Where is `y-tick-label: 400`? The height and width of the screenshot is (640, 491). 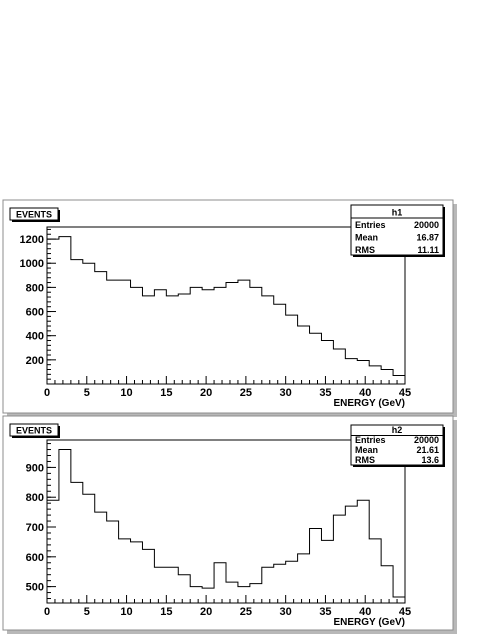
y-tick-label: 400 is located at coordinates (35, 337).